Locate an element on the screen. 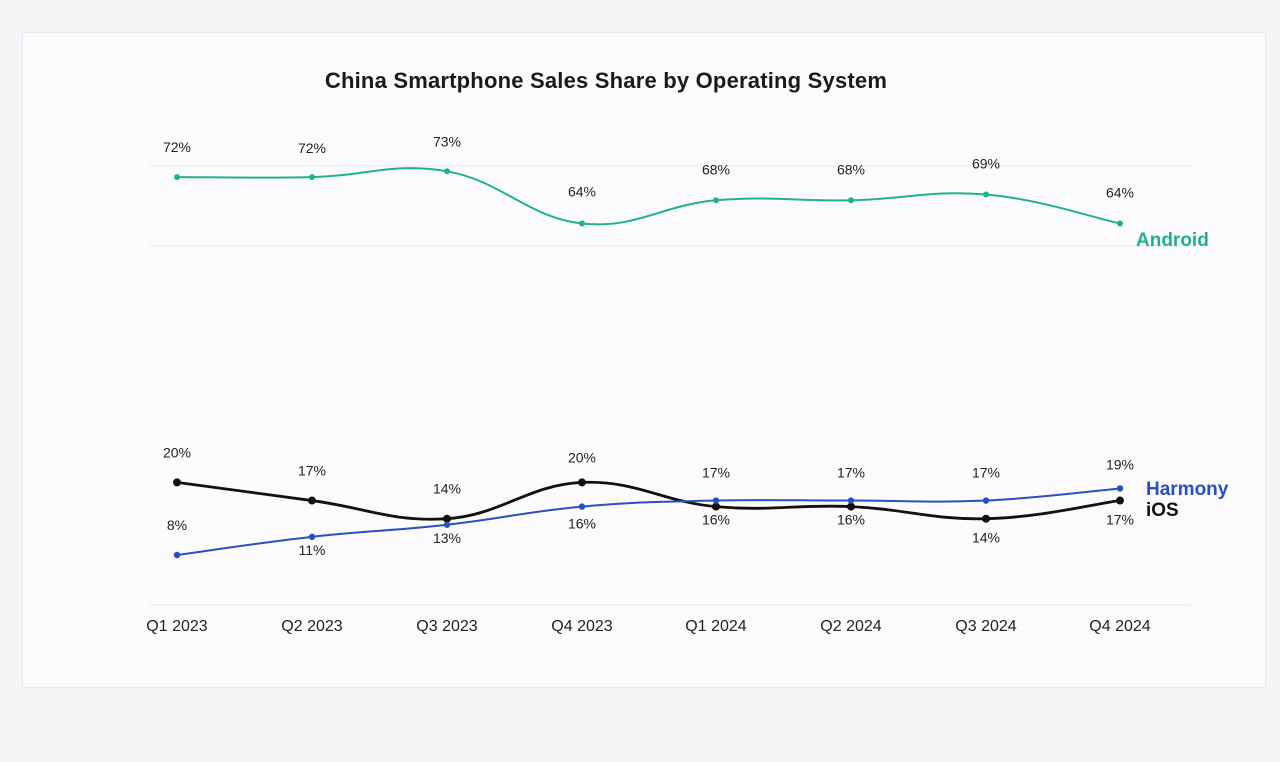 This screenshot has height=762, width=1280. android-data-label-5: 68% is located at coordinates (851, 169).